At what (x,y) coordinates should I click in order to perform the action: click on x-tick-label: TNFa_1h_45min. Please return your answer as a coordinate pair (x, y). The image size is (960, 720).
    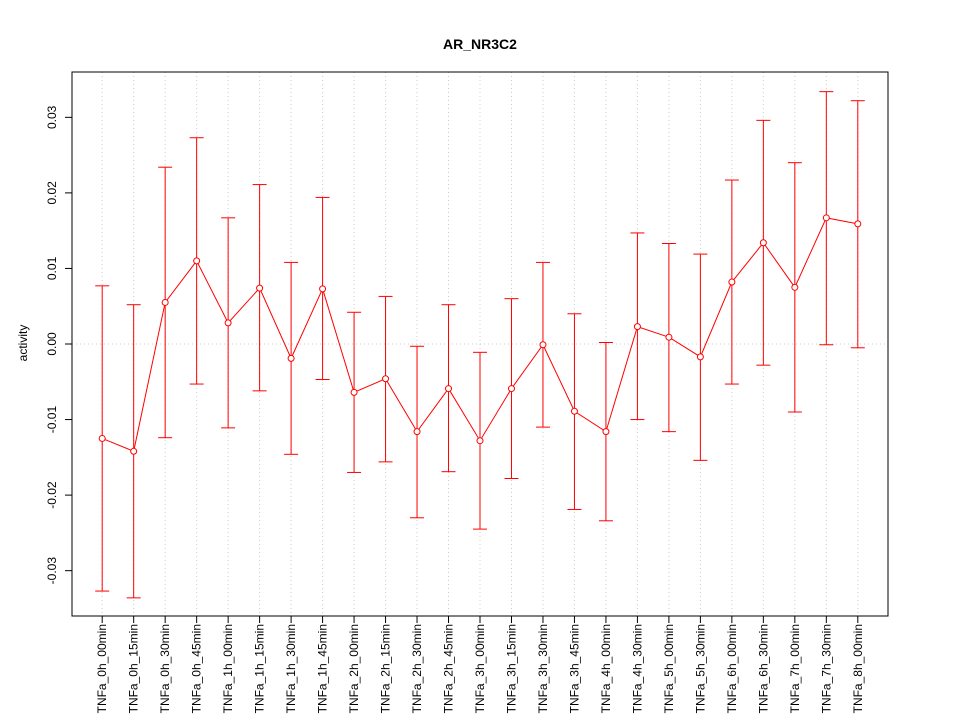
    Looking at the image, I should click on (323, 668).